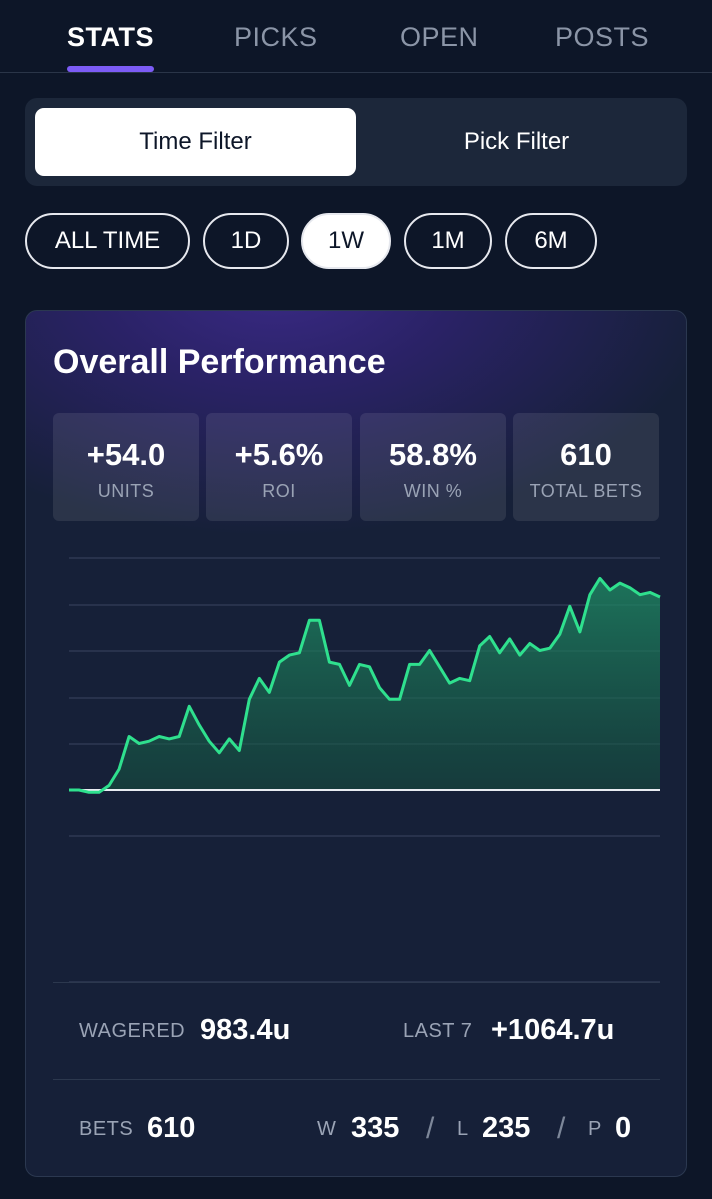  Describe the element at coordinates (623, 1128) in the screenshot. I see `pushes-value: 0` at that location.